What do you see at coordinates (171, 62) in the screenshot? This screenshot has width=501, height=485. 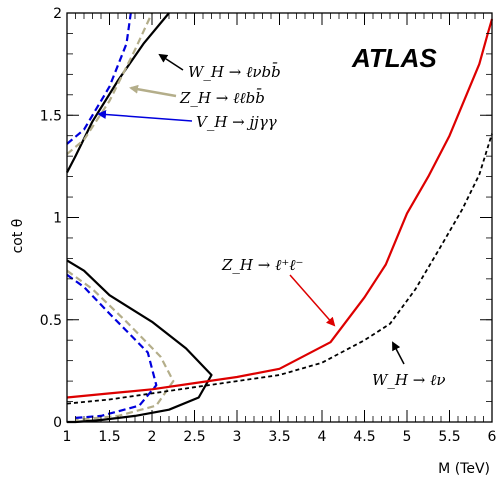 I see `annotation-arrow-wh-lvbb` at bounding box center [171, 62].